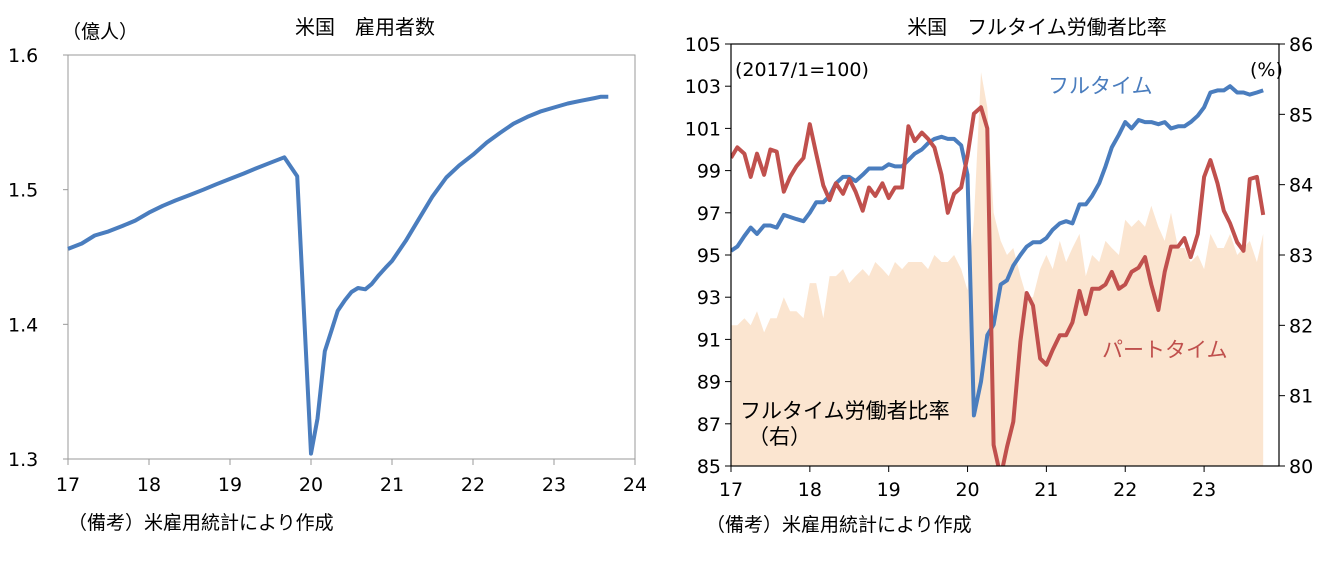 This screenshot has height=564, width=1343. Describe the element at coordinates (1100, 86) in the screenshot. I see `fulltime-series-label: フルタイム` at that location.